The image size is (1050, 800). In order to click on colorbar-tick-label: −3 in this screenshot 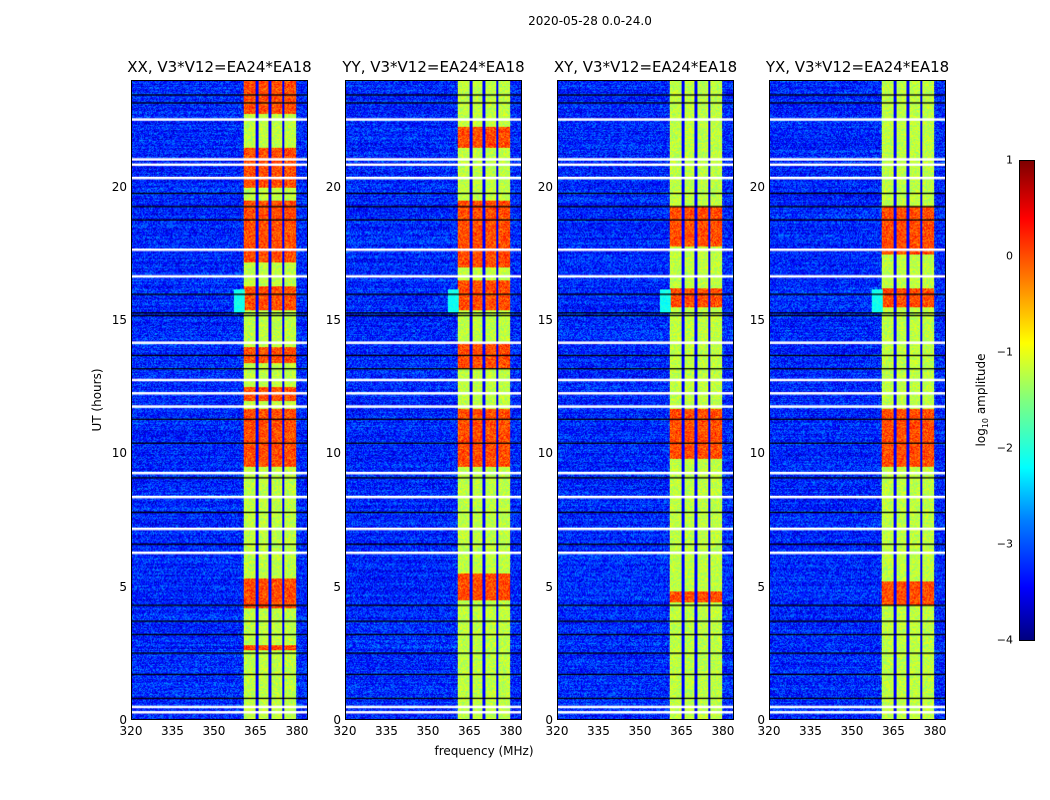, I will do `click(1004, 544)`.